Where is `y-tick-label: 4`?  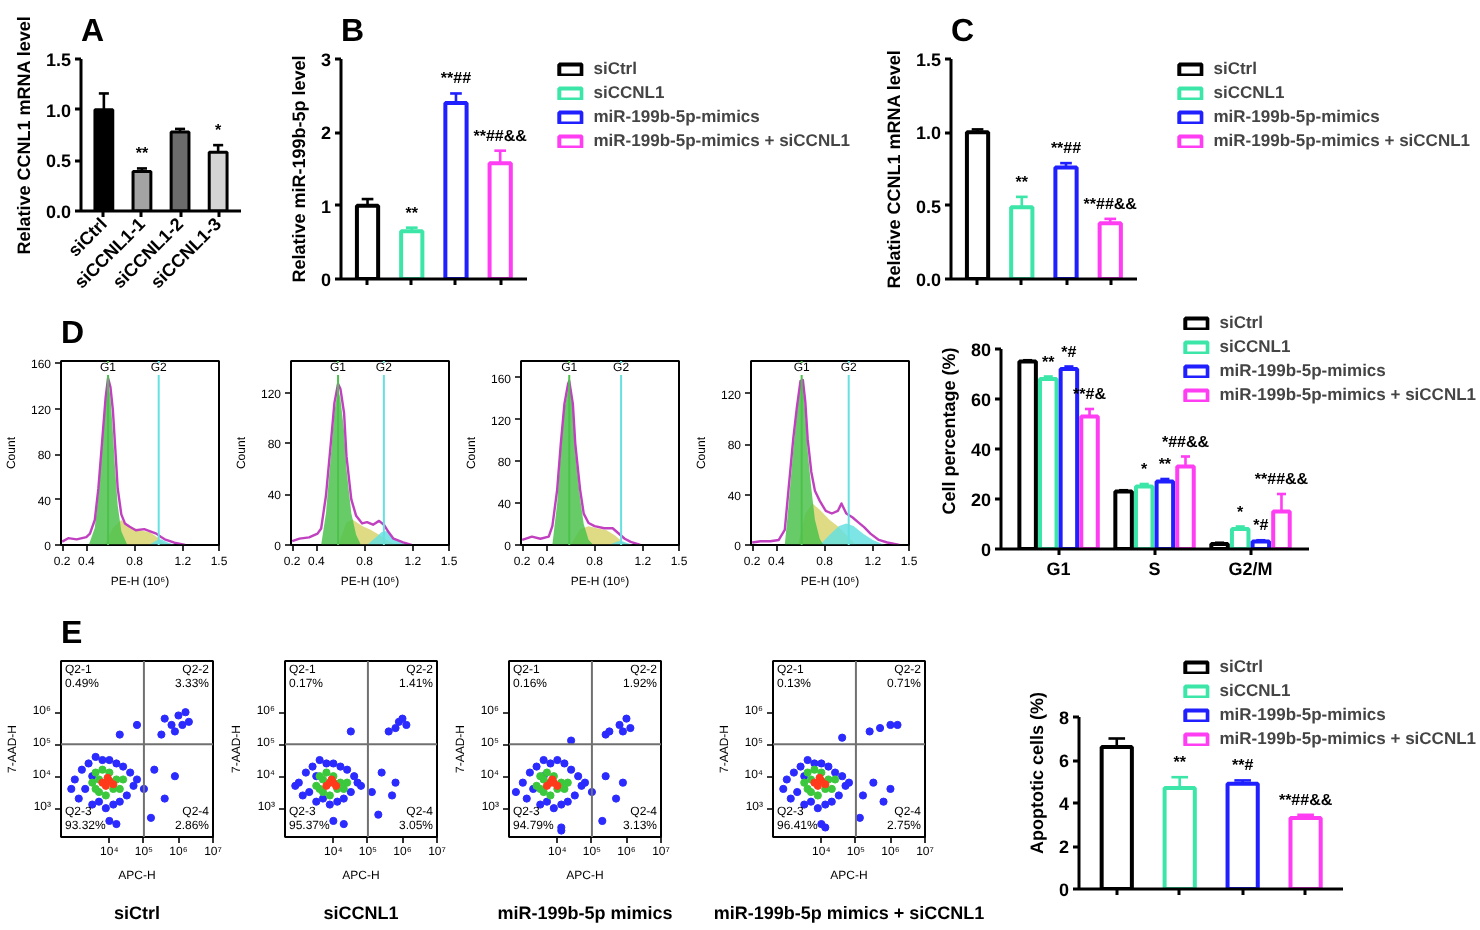
y-tick-label: 4 is located at coordinates (1064, 804).